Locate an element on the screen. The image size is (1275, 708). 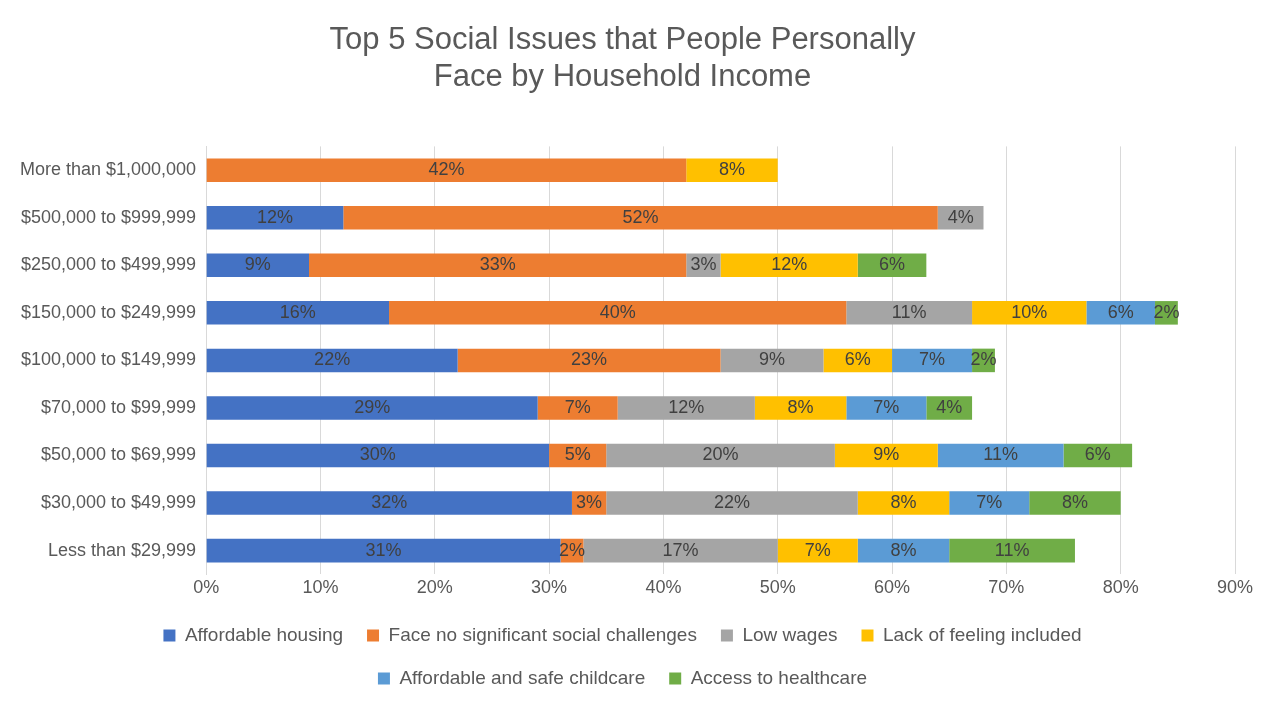
data-label: 20% is located at coordinates (720, 454).